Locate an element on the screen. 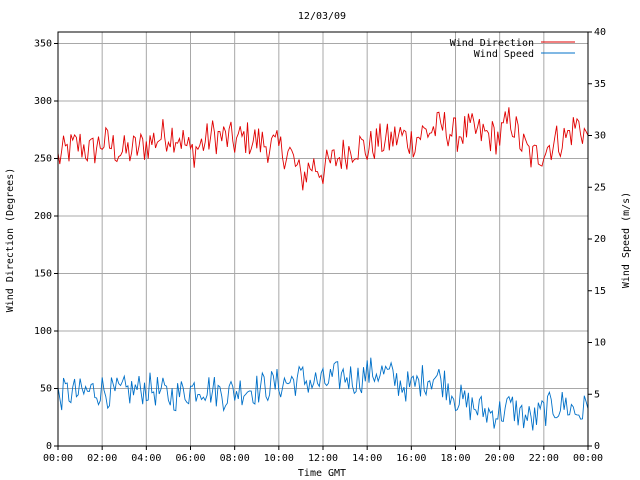 This screenshot has height=480, width=640. y2-tick-label: 15 is located at coordinates (600, 291).